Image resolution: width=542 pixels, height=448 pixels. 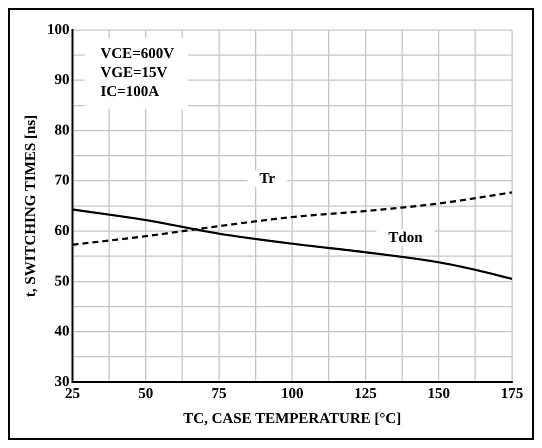 What do you see at coordinates (219, 394) in the screenshot?
I see `x-tick-label: 75` at bounding box center [219, 394].